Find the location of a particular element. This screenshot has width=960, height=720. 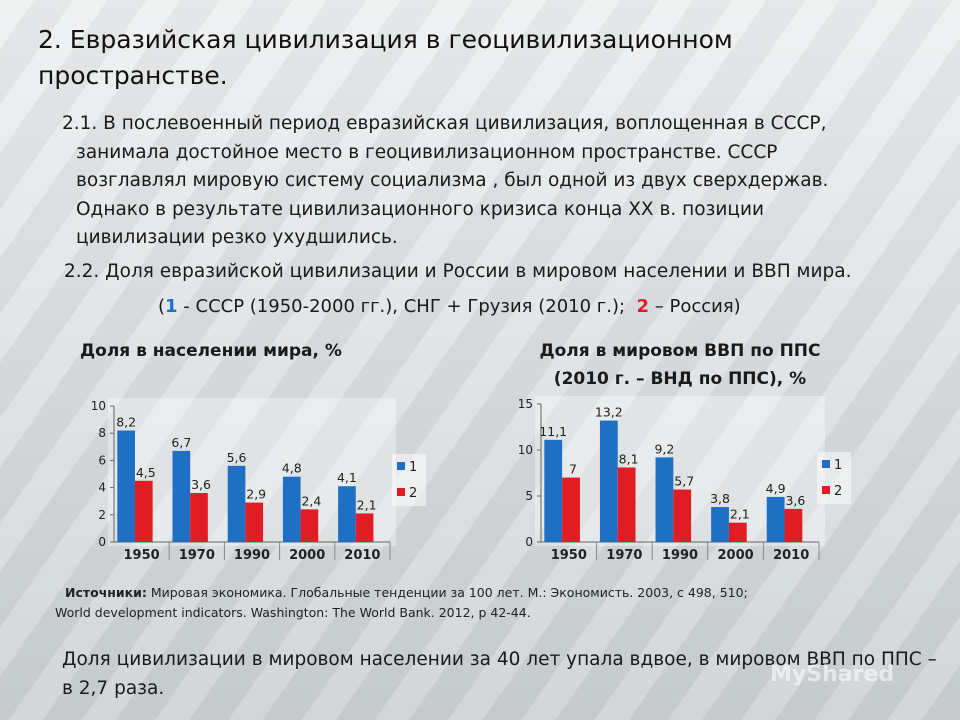

chart2-data-label: 13,2 is located at coordinates (609, 412).